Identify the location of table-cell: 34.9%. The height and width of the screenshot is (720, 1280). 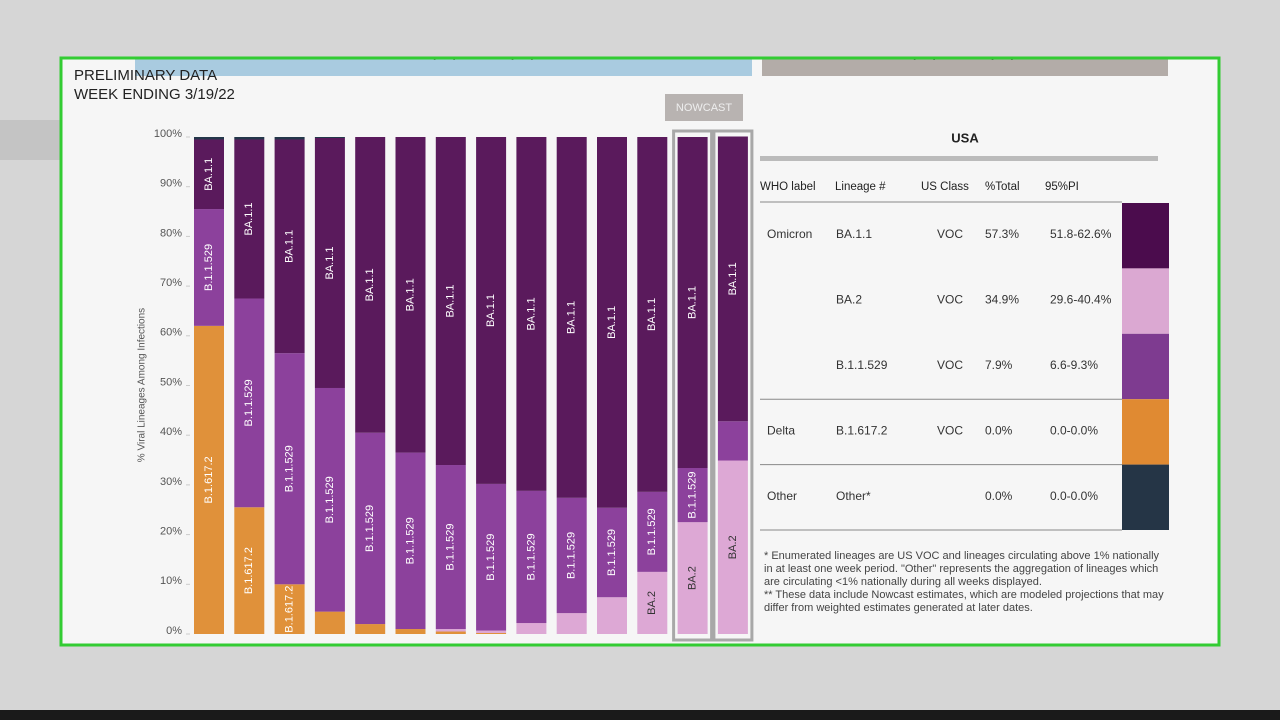
(1002, 300).